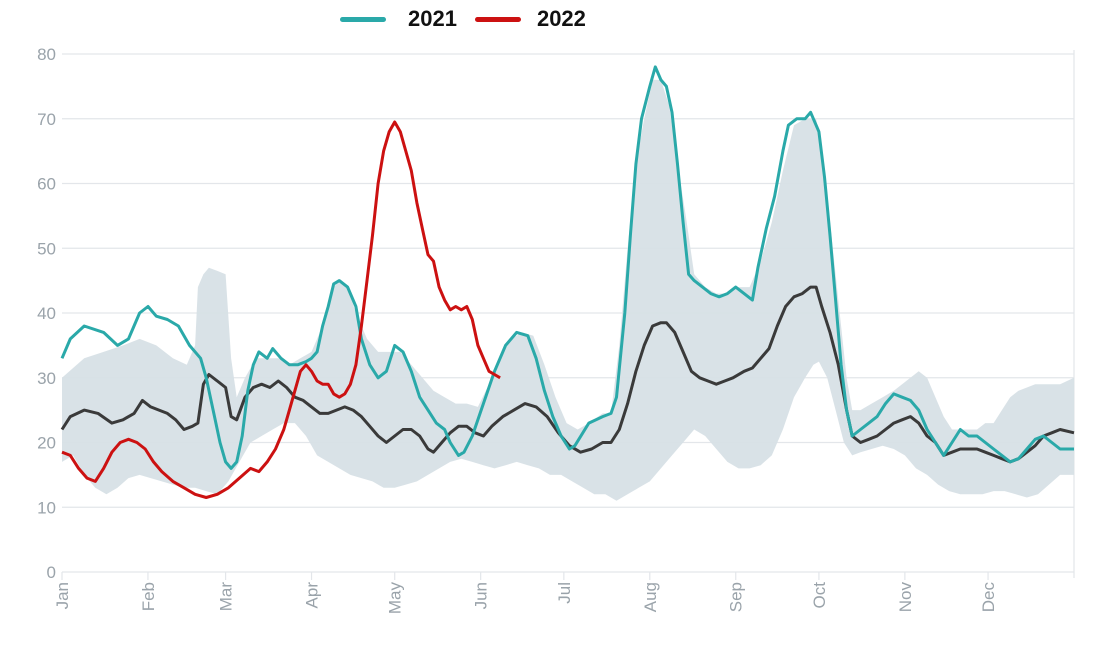 This screenshot has height=647, width=1100. I want to click on legend-label-2022: 2022, so click(561, 18).